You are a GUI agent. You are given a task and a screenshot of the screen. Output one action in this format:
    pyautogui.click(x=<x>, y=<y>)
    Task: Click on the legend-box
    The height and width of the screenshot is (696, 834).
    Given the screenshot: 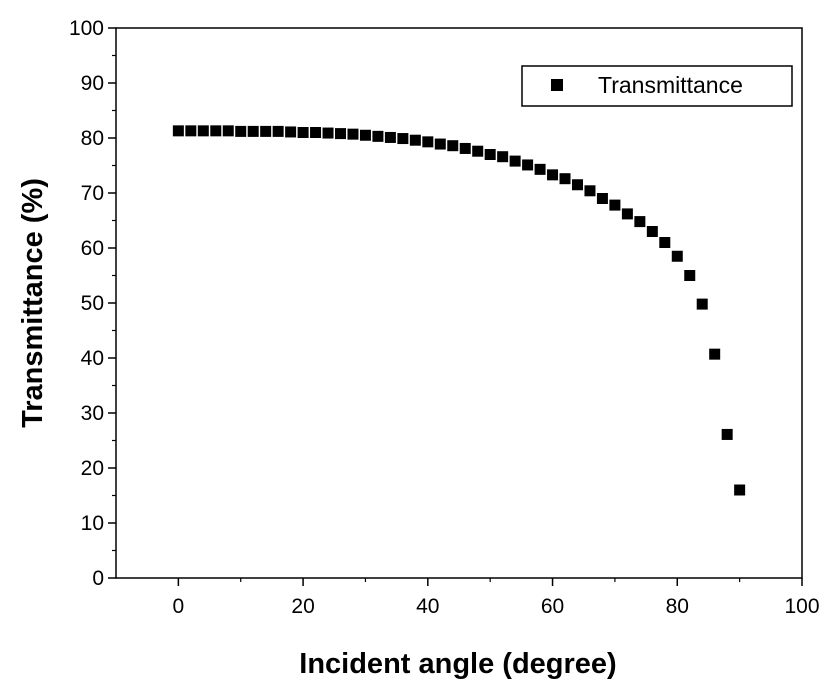 What is the action you would take?
    pyautogui.click(x=657, y=86)
    